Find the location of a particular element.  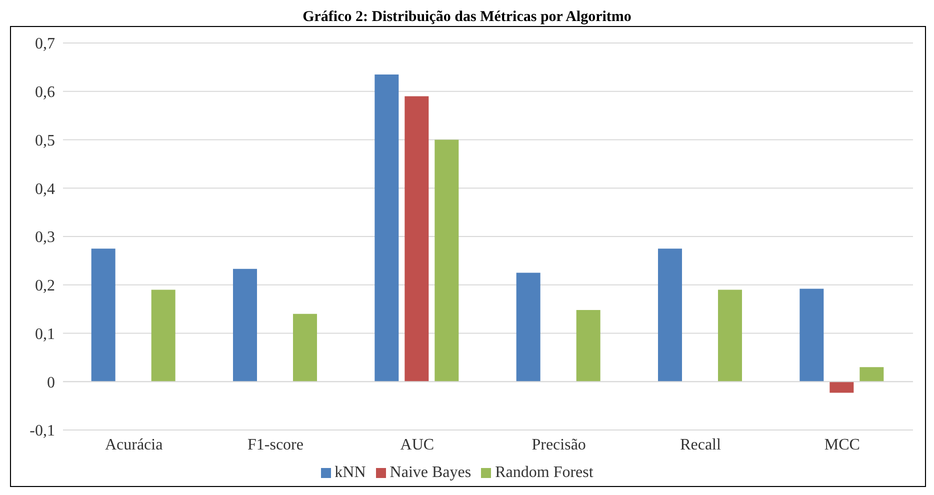

y-tick-label: 0,7 is located at coordinates (45, 44).